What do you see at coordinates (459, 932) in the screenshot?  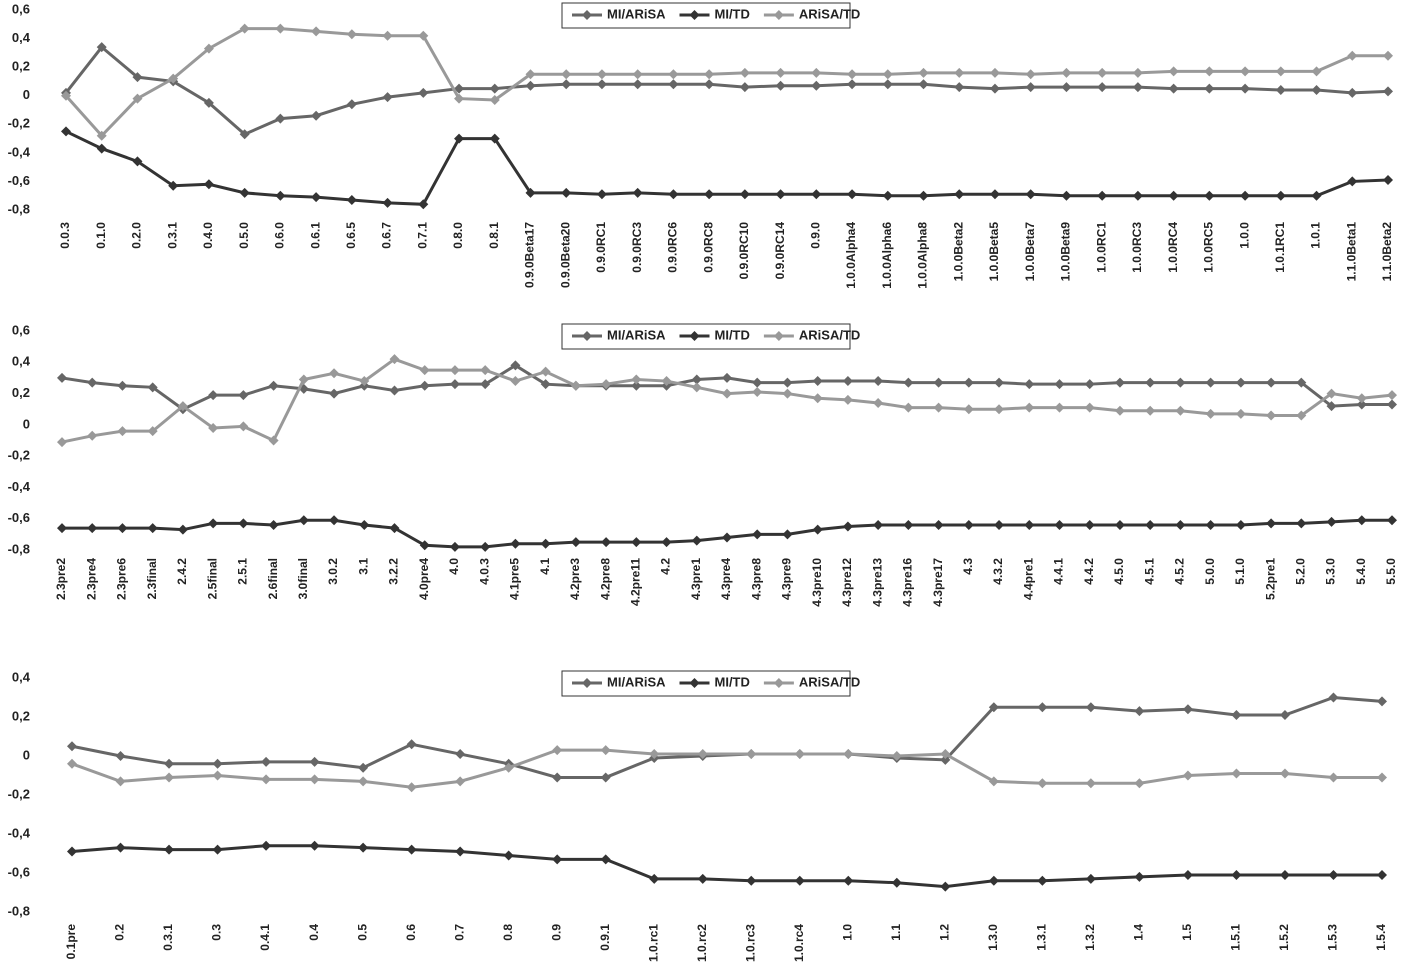 I see `x-tick-label: 0.7` at bounding box center [459, 932].